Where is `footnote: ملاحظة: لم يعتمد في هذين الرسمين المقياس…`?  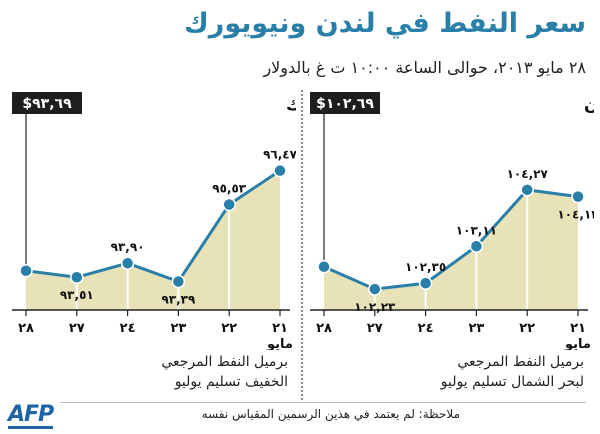 footnote: ملاحظة: لم يعتمد في هذين الرسمين المقياس… is located at coordinates (330, 414).